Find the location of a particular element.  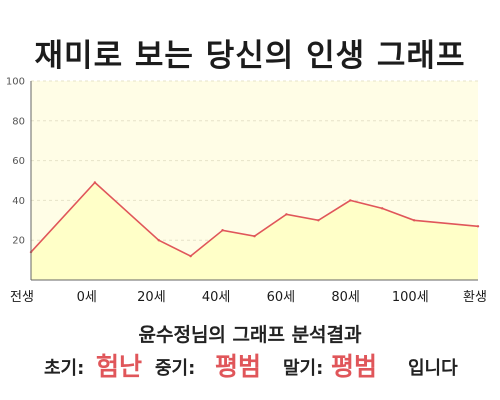

late-label: 말기: is located at coordinates (303, 368).